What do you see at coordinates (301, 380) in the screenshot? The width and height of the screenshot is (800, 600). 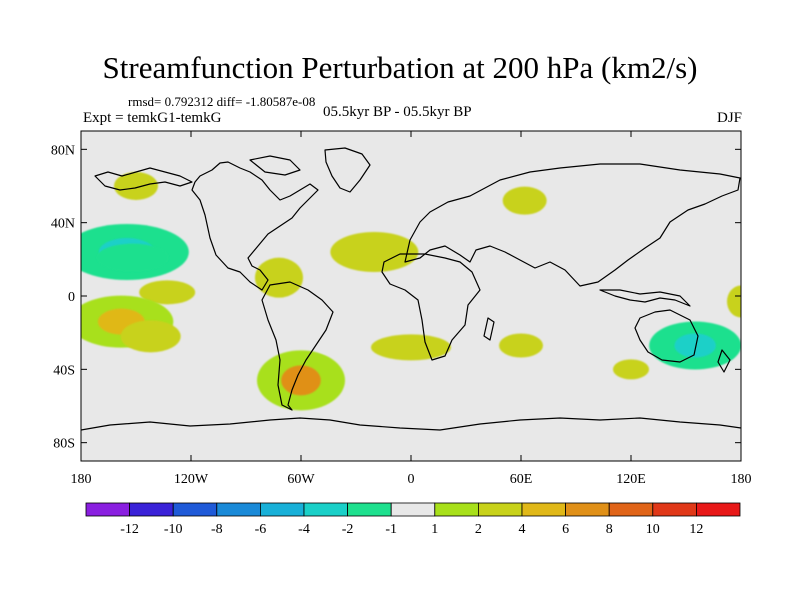 I see `anomaly-core-south-american-positive` at bounding box center [301, 380].